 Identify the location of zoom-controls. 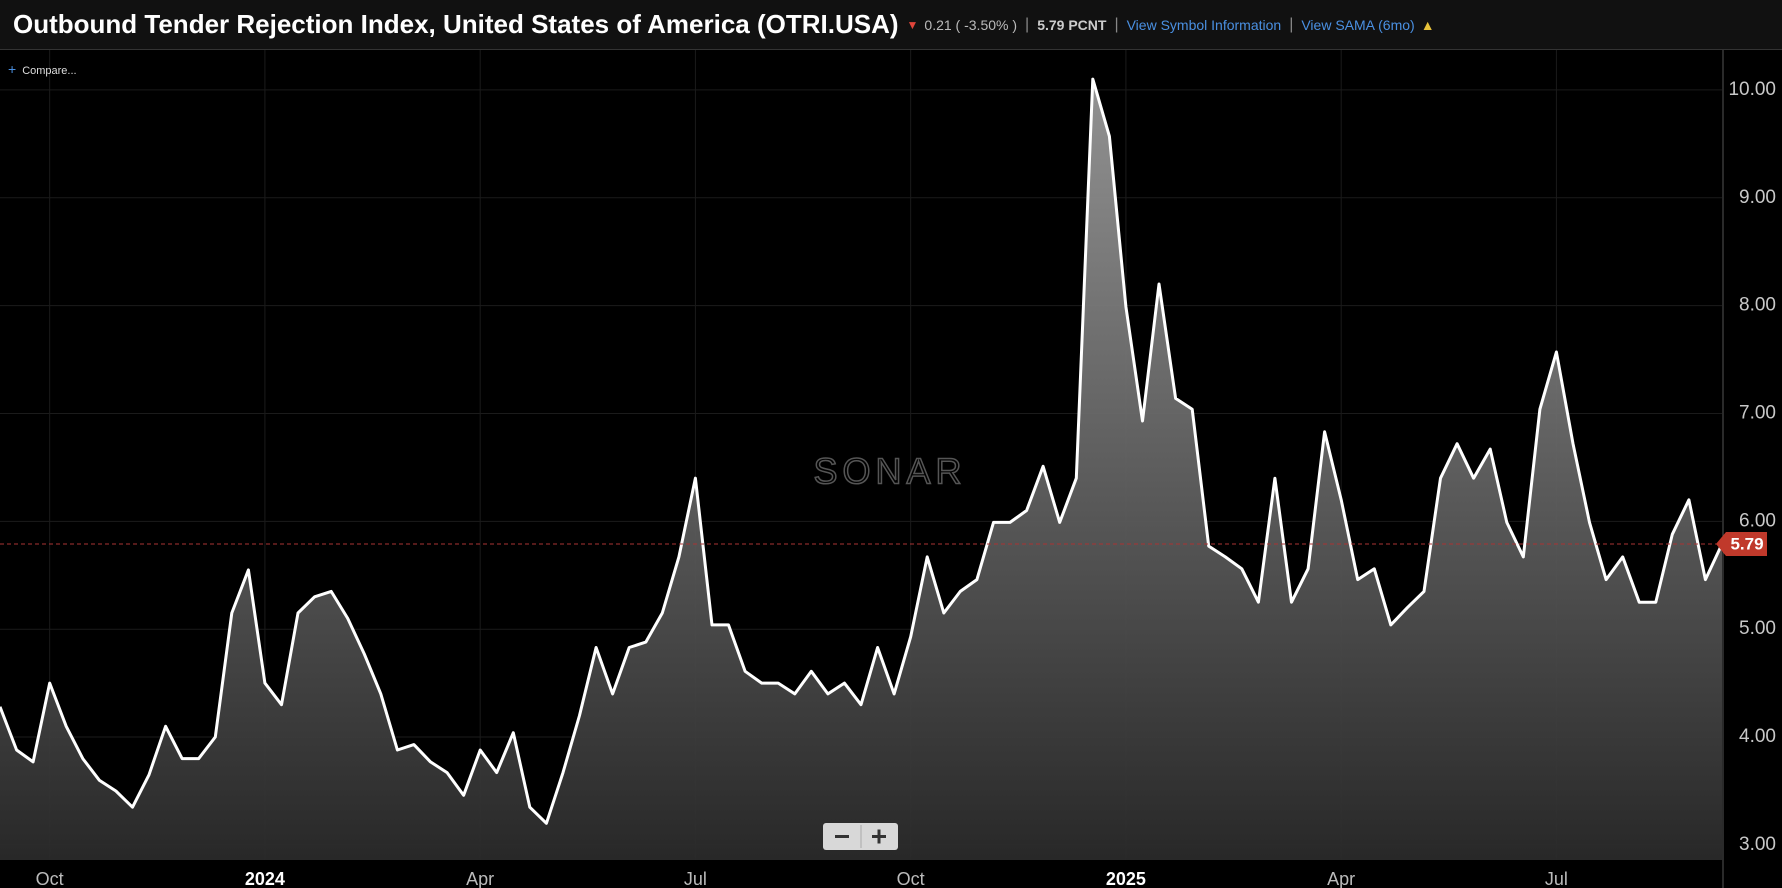
(860, 836).